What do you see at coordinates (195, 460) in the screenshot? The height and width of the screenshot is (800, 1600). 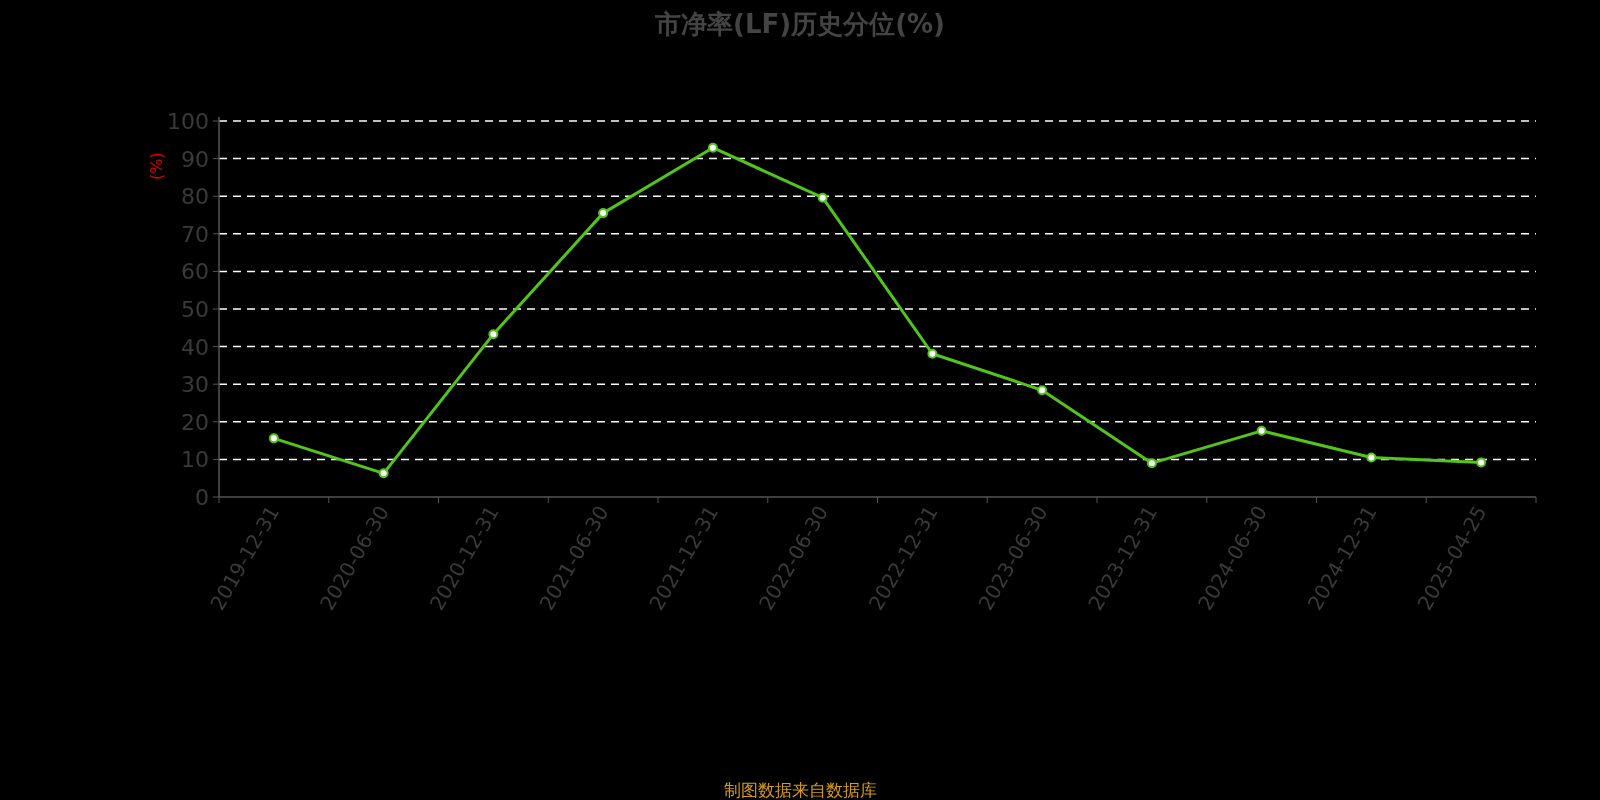 I see `y-tick-label: 10` at bounding box center [195, 460].